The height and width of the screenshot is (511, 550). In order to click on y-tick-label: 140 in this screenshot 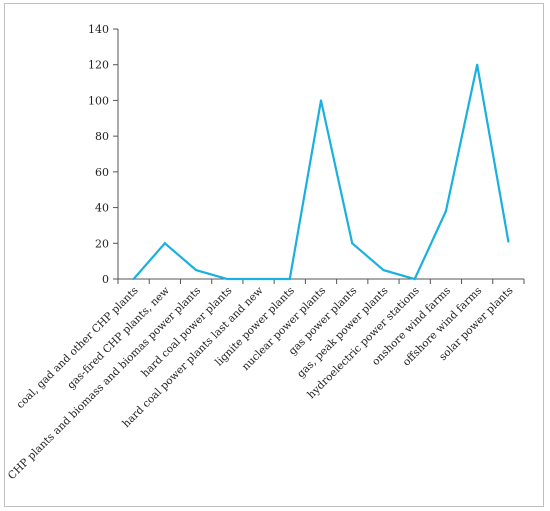, I will do `click(98, 29)`.